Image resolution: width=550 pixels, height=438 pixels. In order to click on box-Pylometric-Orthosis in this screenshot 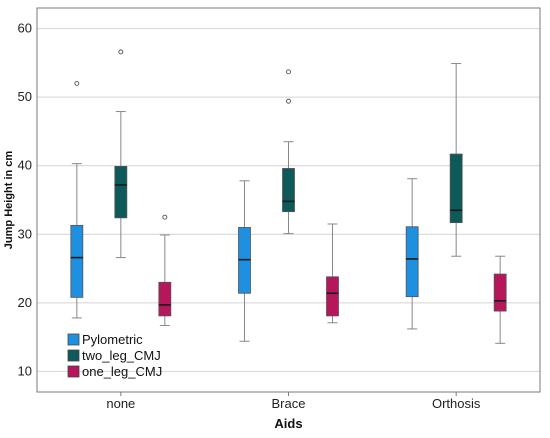, I will do `click(412, 254)`.